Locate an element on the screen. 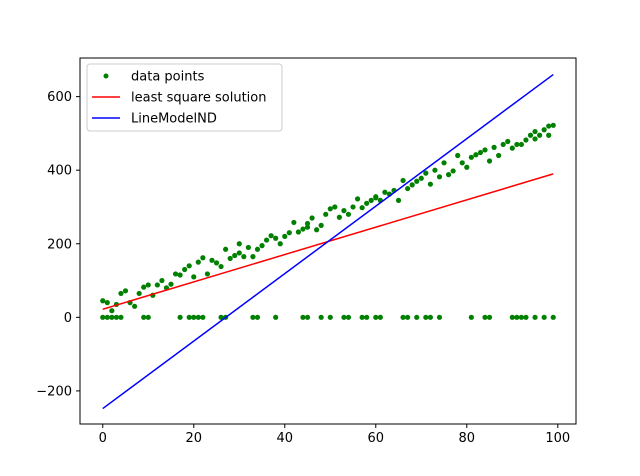  x-tick-label: 20 is located at coordinates (193, 438).